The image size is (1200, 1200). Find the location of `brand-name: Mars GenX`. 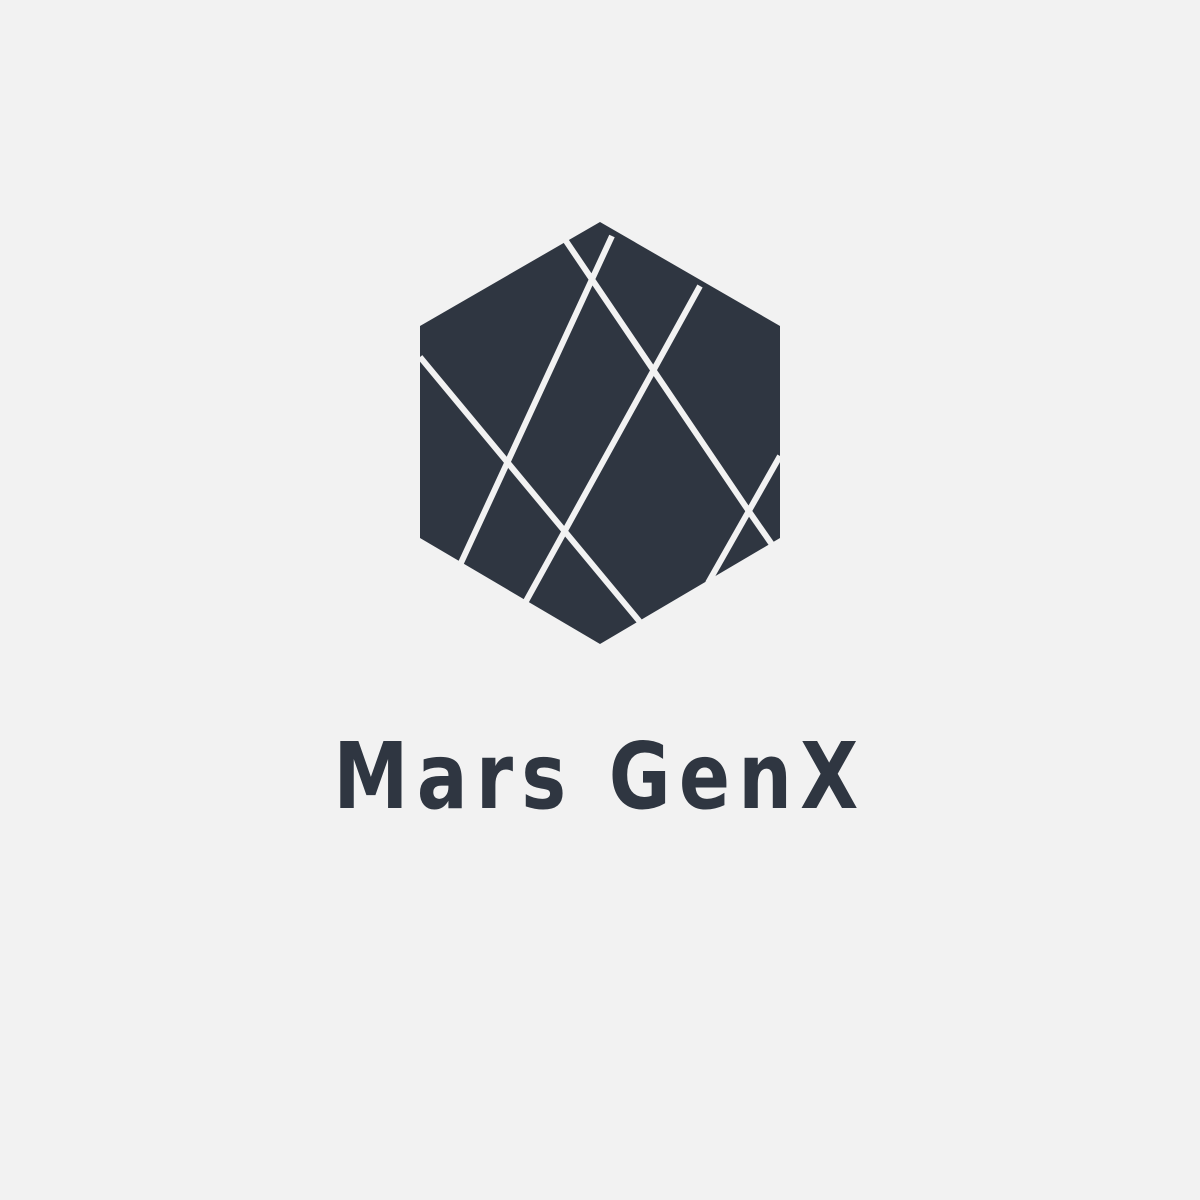

brand-name: Mars GenX is located at coordinates (600, 776).